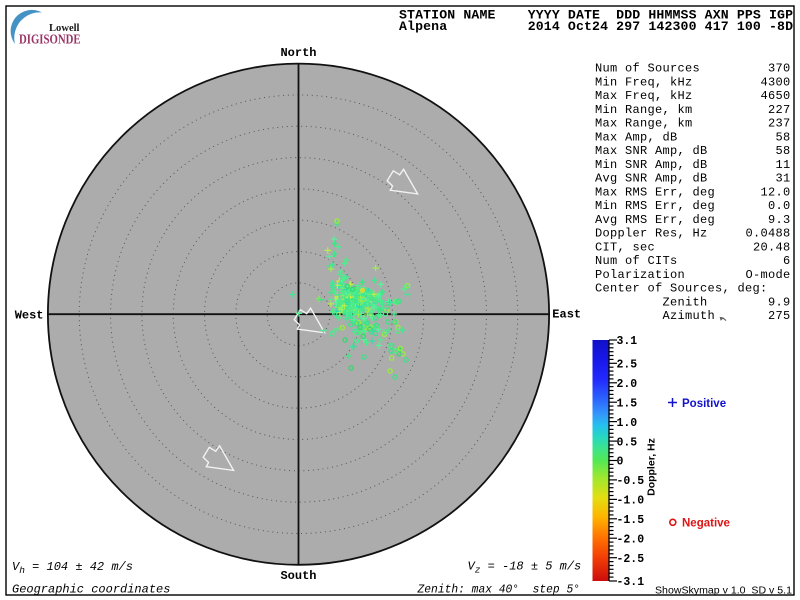  What do you see at coordinates (631, 539) in the screenshot?
I see `svg-text: -2.0` at bounding box center [631, 539].